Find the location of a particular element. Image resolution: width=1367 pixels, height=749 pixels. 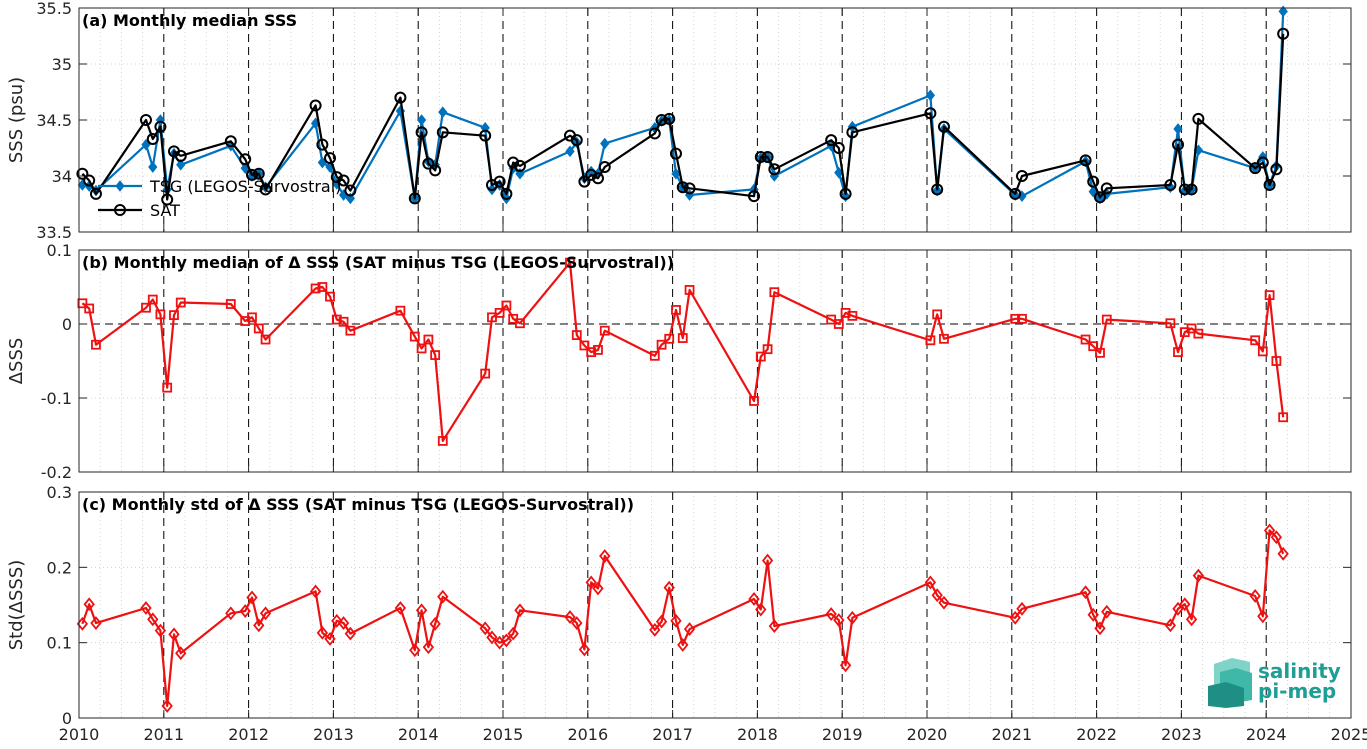

x-tick-label: 2024 is located at coordinates (1266, 734).